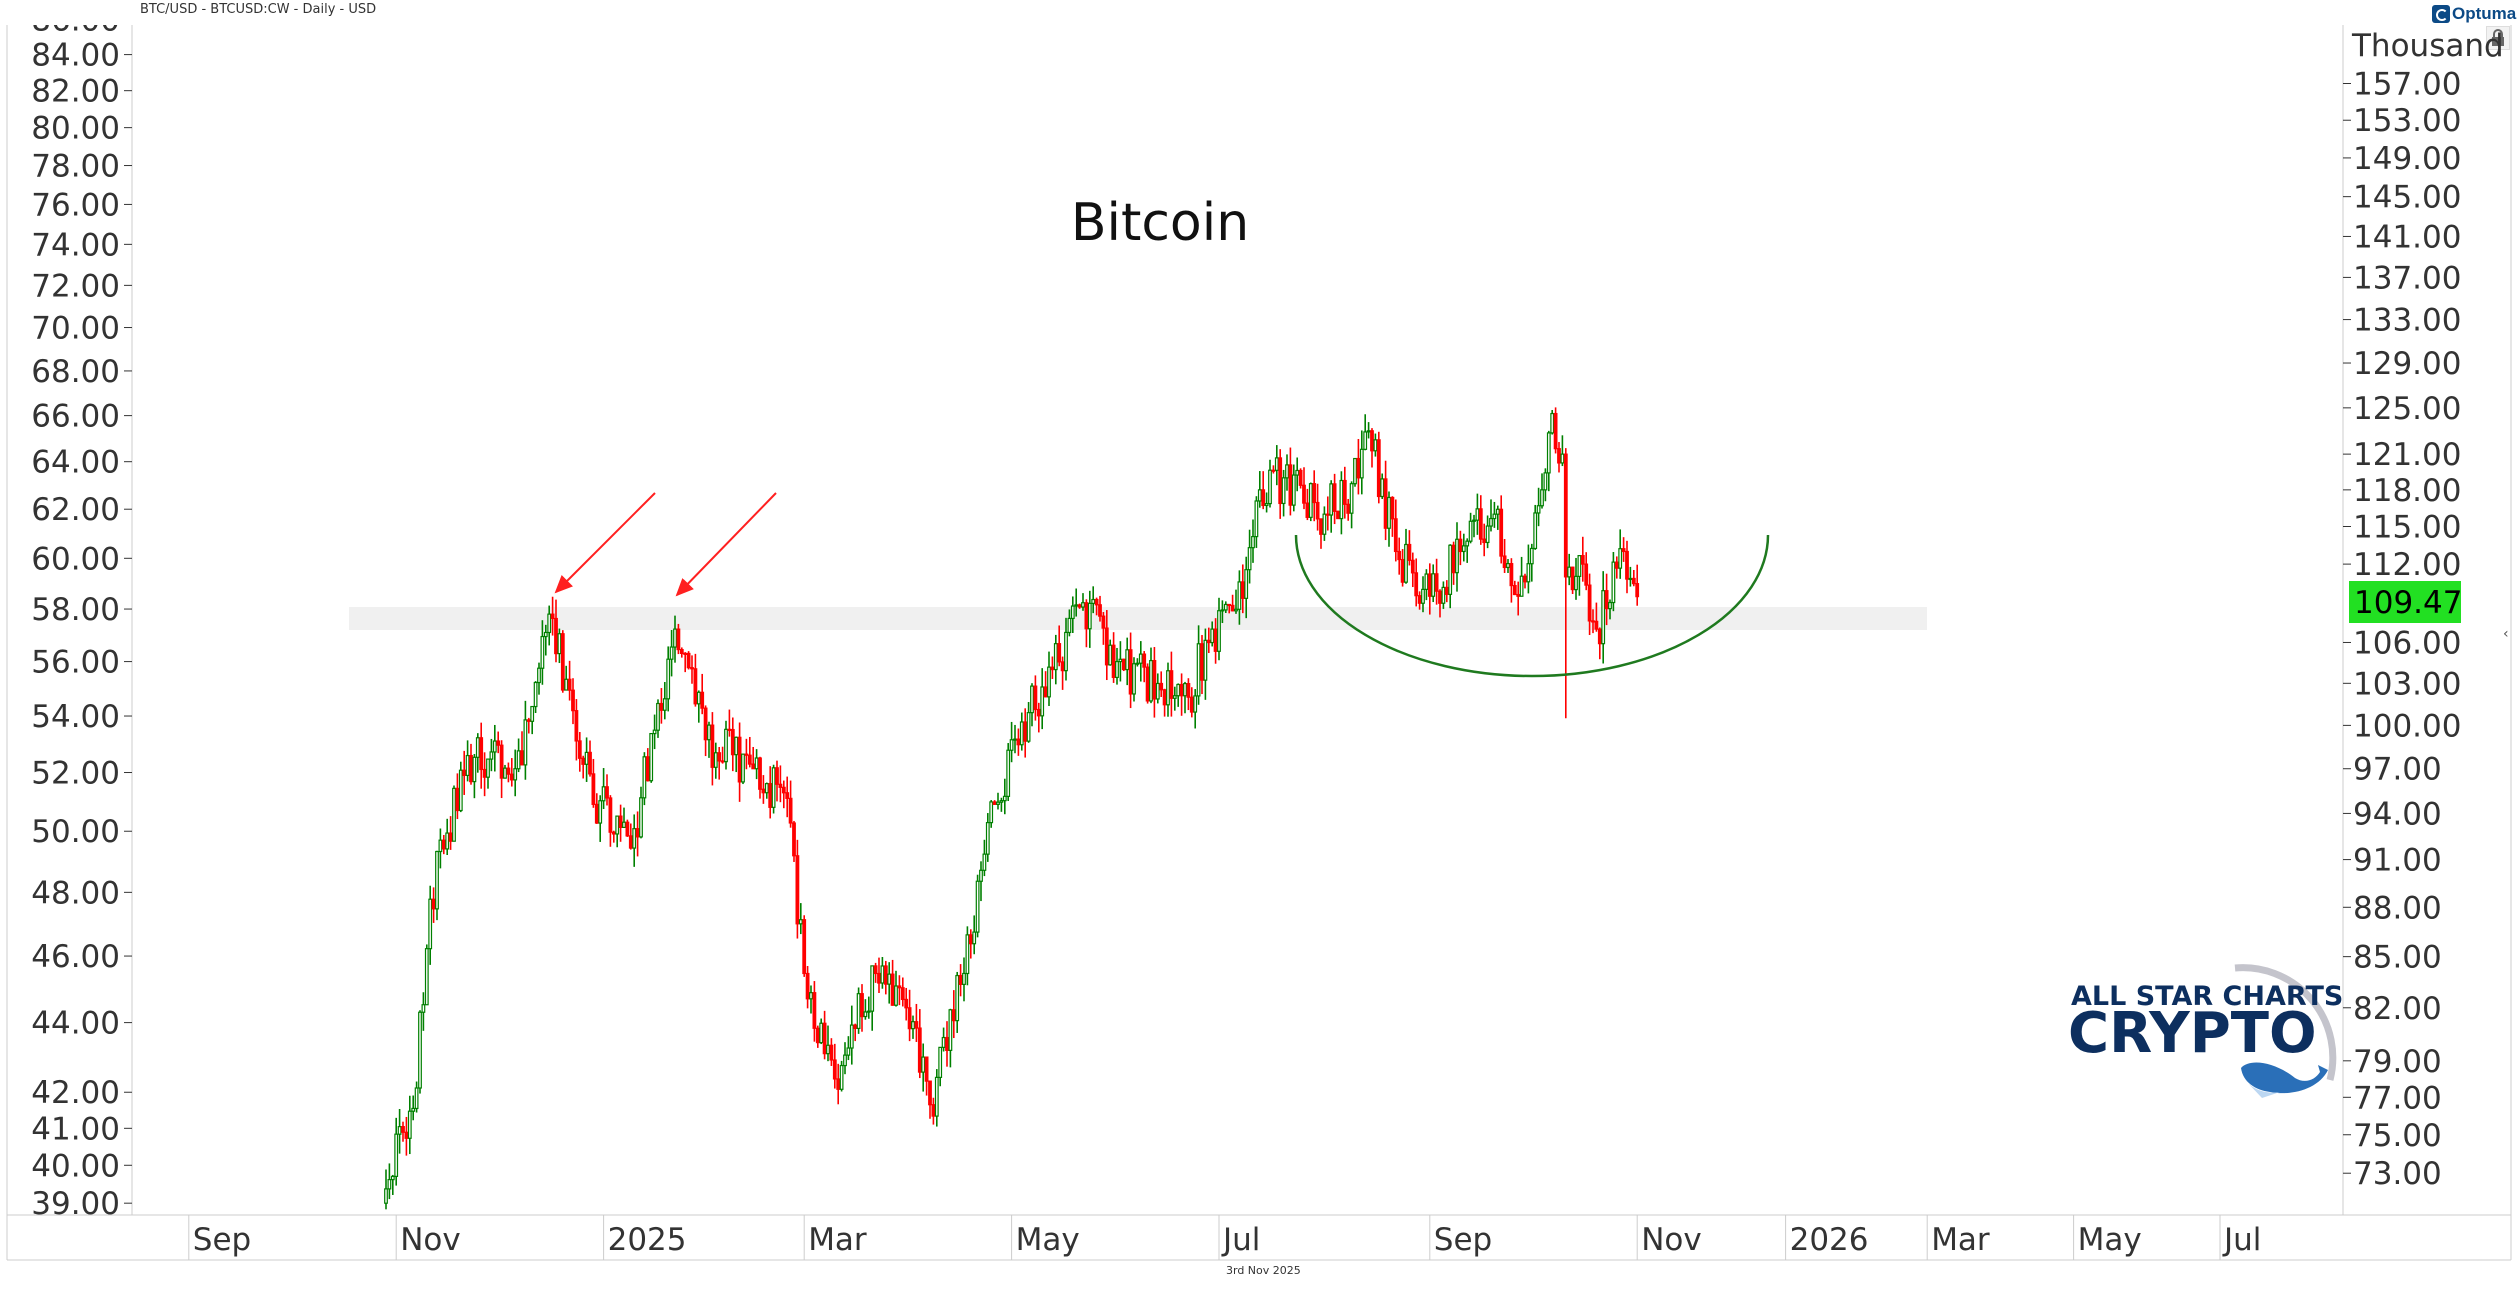  Describe the element at coordinates (2407, 643) in the screenshot. I see `y-right-tick-label: 106.00` at that location.